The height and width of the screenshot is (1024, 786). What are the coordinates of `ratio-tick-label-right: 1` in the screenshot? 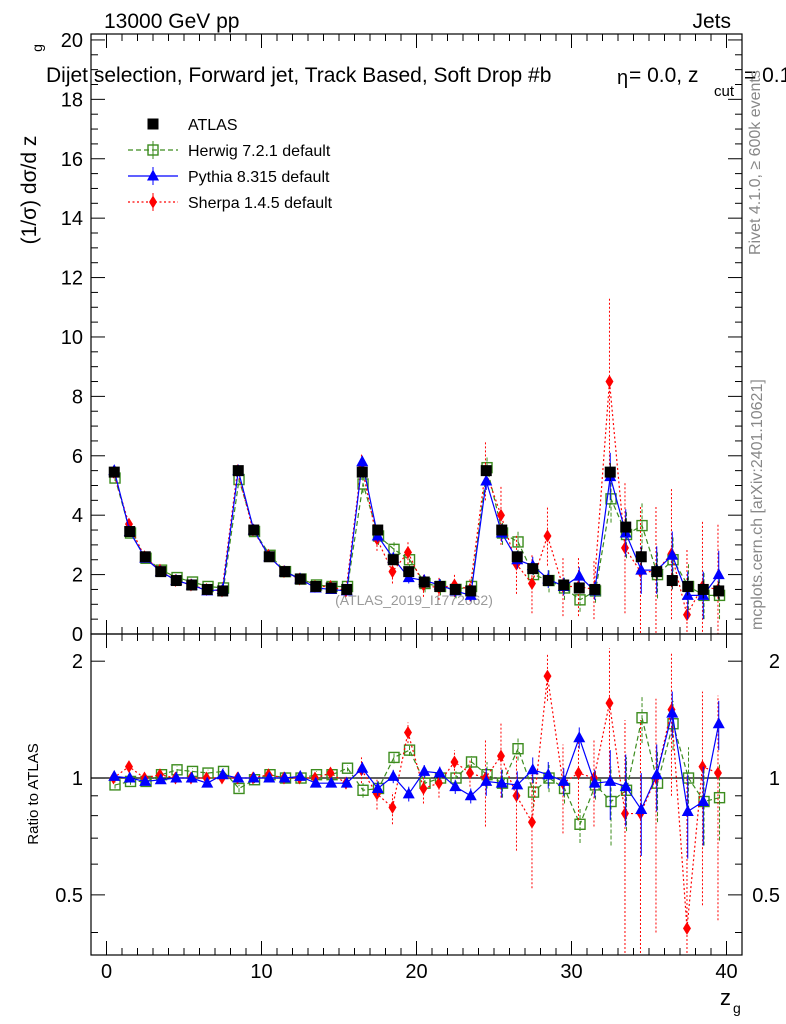 It's located at (774, 779).